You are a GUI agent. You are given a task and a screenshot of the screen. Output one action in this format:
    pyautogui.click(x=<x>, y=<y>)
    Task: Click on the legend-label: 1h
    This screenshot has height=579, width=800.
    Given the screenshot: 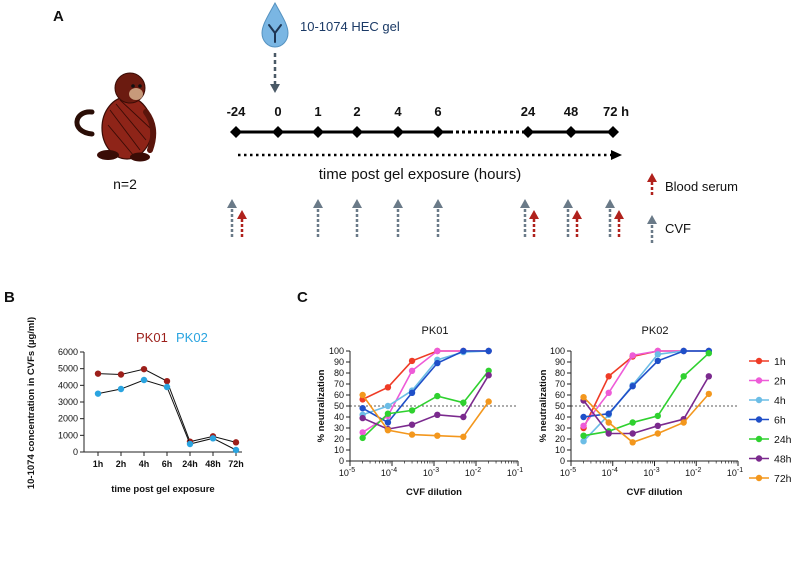 What is the action you would take?
    pyautogui.click(x=780, y=362)
    